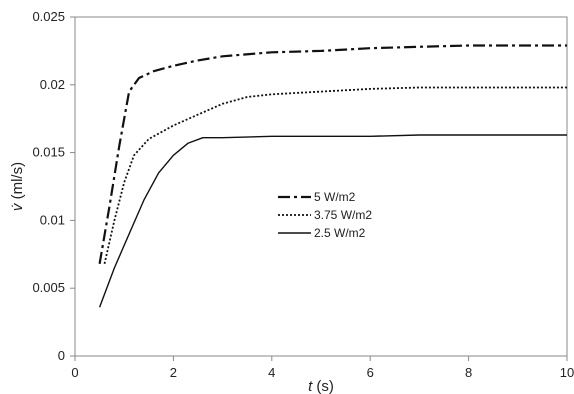  I want to click on legend: 5 W/m2 3.75 W/m2 2.5 W/m2, so click(325, 215).